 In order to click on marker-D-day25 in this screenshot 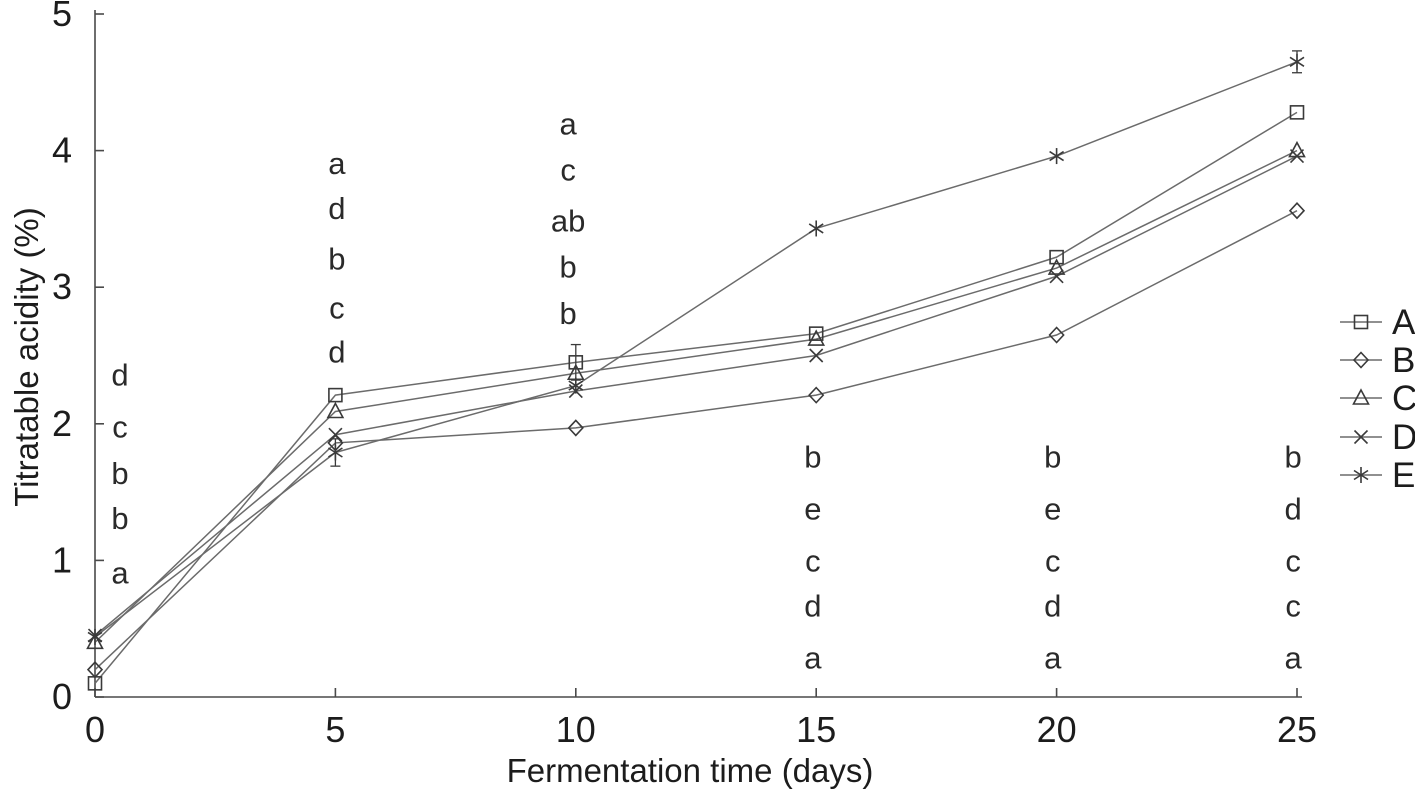, I will do `click(1297, 156)`.